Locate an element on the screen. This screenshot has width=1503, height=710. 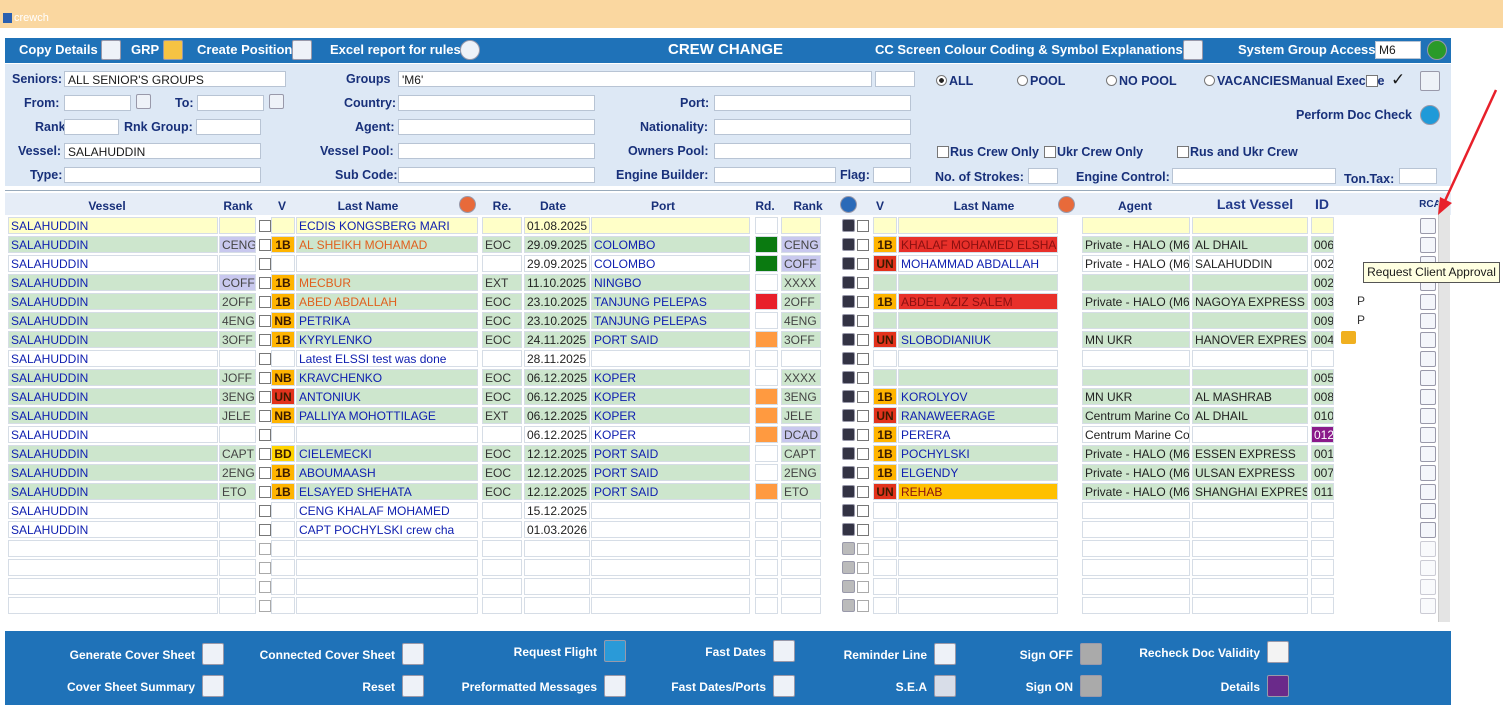
cell-id: 008 is located at coordinates (1322, 396).